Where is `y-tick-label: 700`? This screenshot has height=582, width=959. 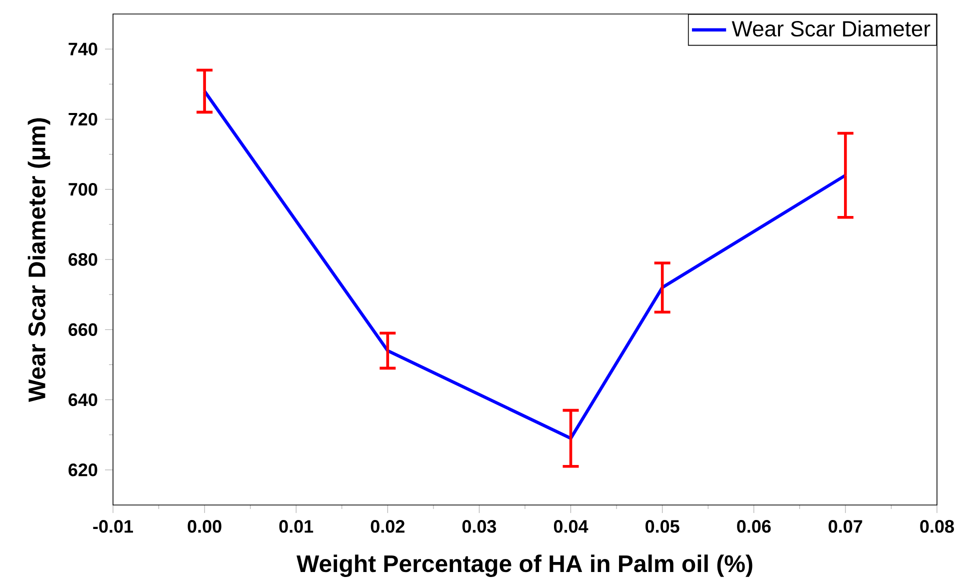 y-tick-label: 700 is located at coordinates (83, 189).